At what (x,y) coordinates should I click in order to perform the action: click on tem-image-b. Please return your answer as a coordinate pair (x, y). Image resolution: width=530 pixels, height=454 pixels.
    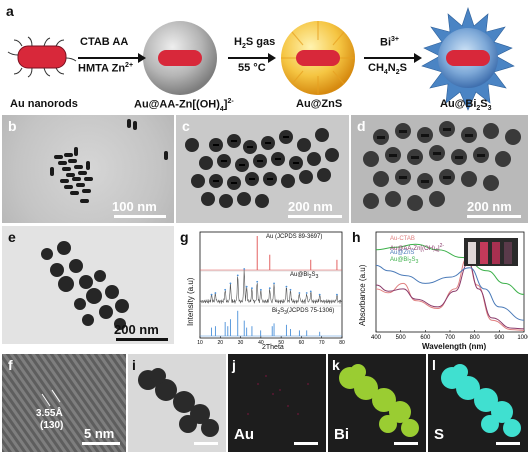
    Looking at the image, I should click on (109, 161).